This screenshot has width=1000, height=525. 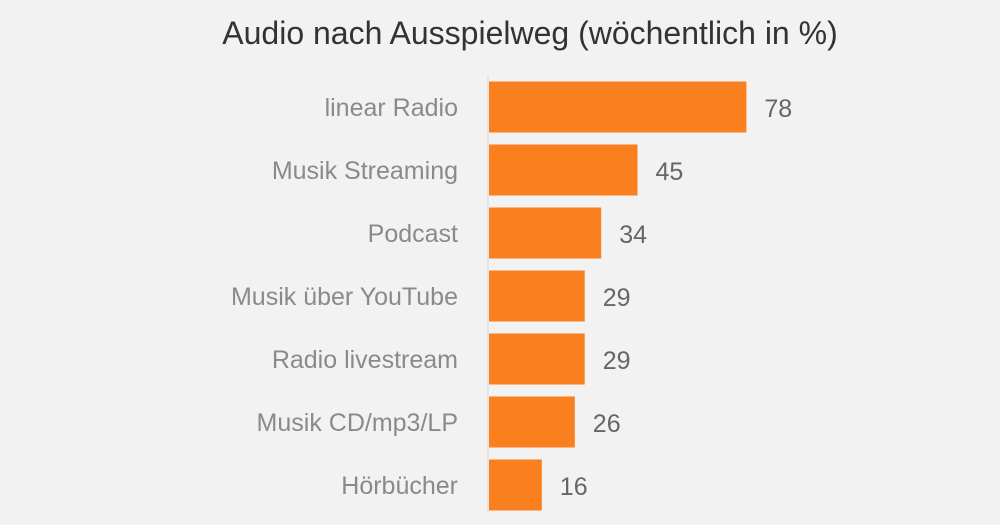 I want to click on category-label: Podcast, so click(x=413, y=234).